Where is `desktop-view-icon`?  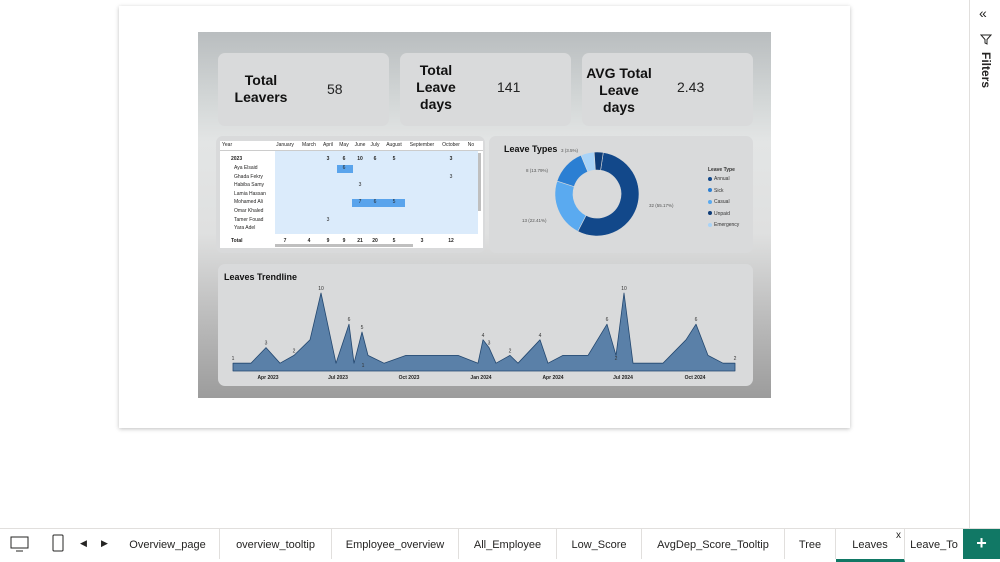
desktop-view-icon is located at coordinates (20, 544).